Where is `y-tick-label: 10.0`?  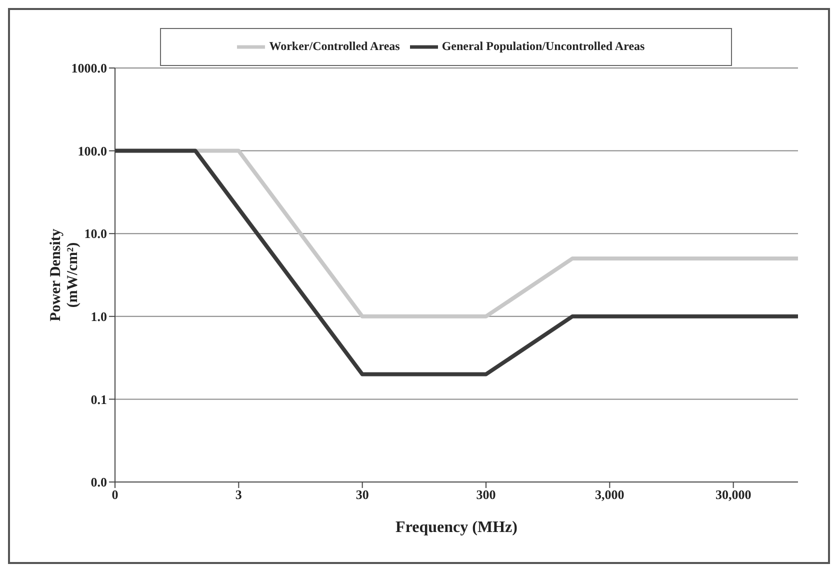 y-tick-label: 10.0 is located at coordinates (95, 234).